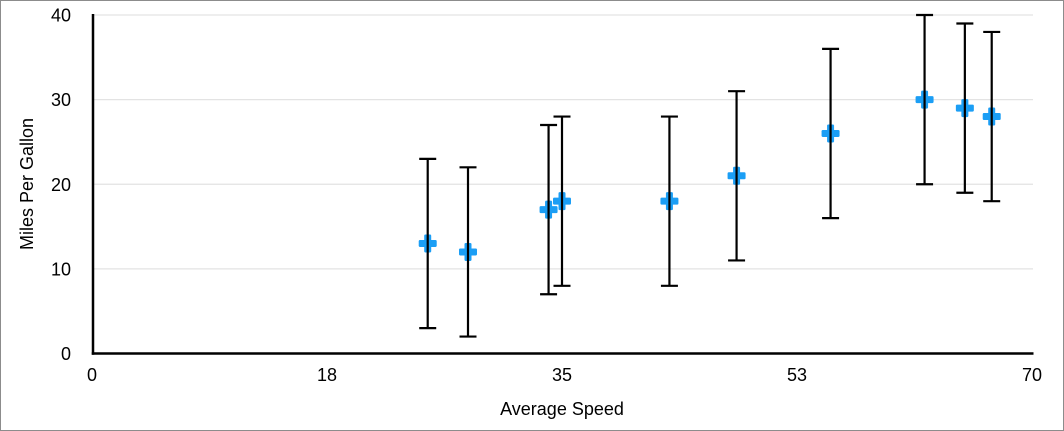 Image resolution: width=1064 pixels, height=431 pixels. I want to click on x-tick-label: 18, so click(327, 375).